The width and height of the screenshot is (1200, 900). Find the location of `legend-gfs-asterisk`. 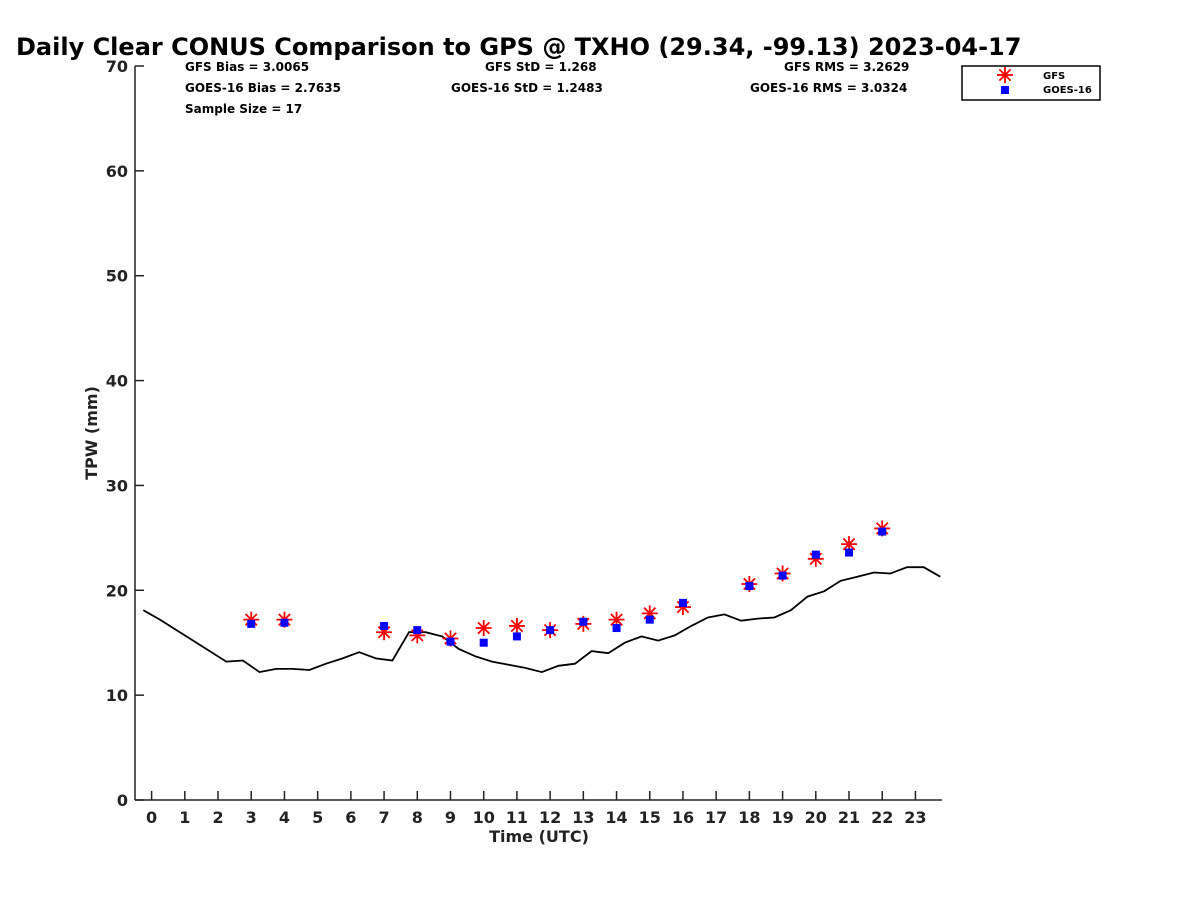

legend-gfs-asterisk is located at coordinates (1005, 75).